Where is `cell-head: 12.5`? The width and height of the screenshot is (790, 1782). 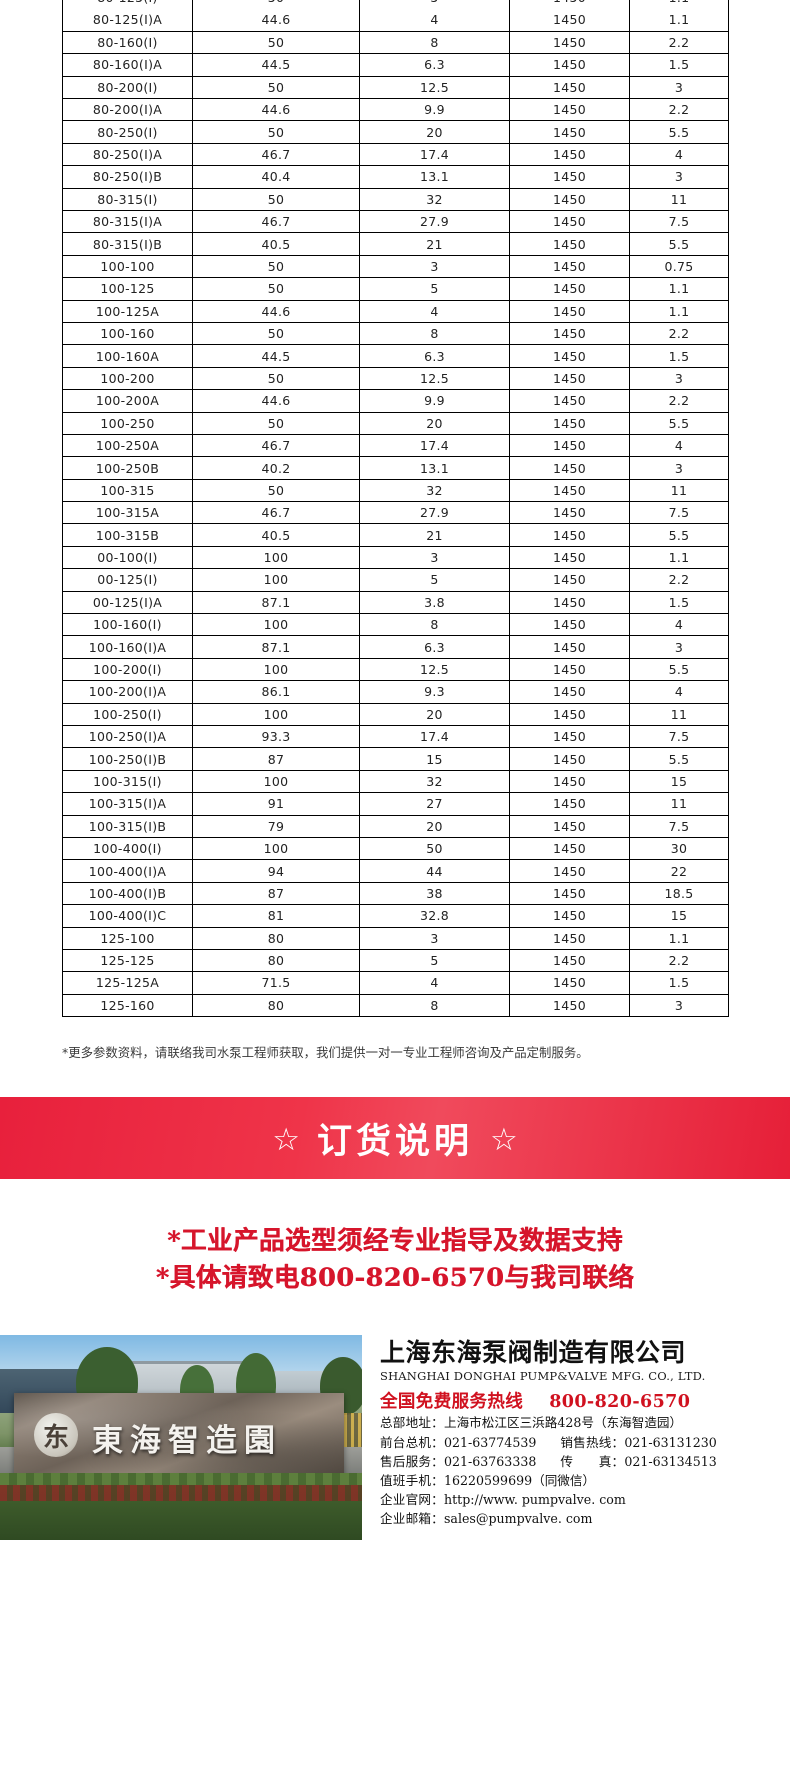 cell-head: 12.5 is located at coordinates (434, 87).